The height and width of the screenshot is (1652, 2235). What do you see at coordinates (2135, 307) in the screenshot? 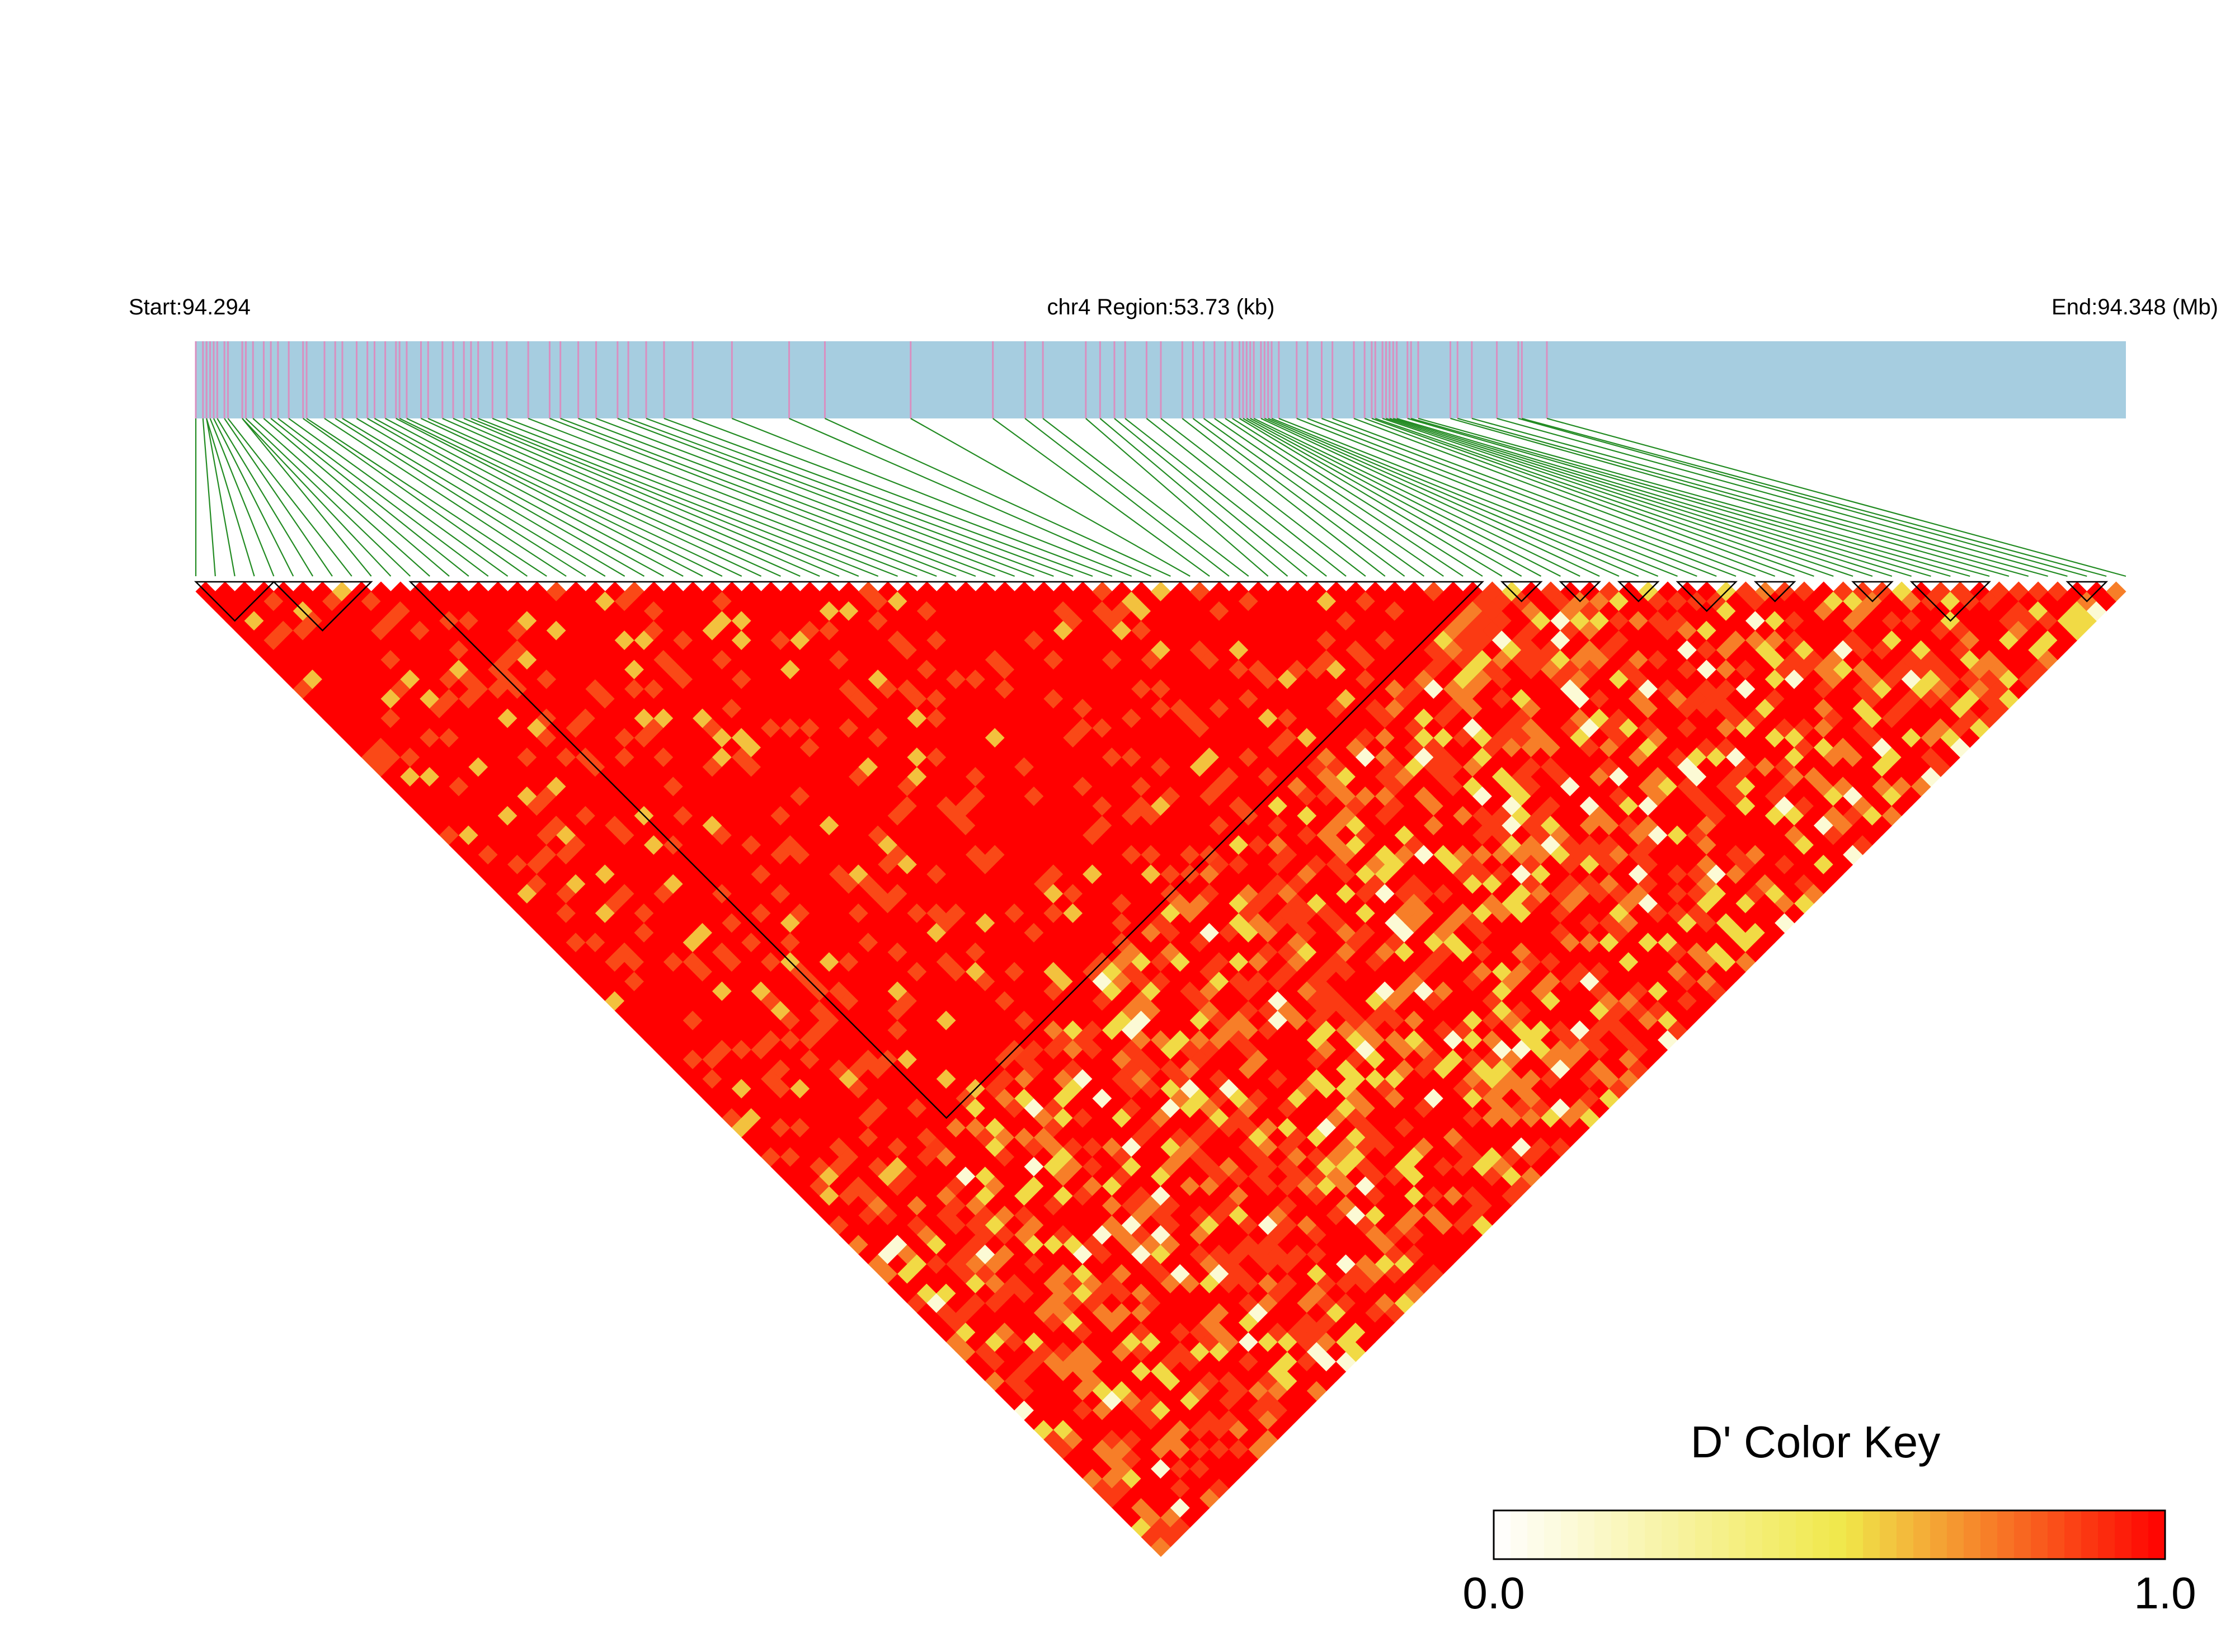
I see `end-label: End:94.348 (Mb)` at bounding box center [2135, 307].